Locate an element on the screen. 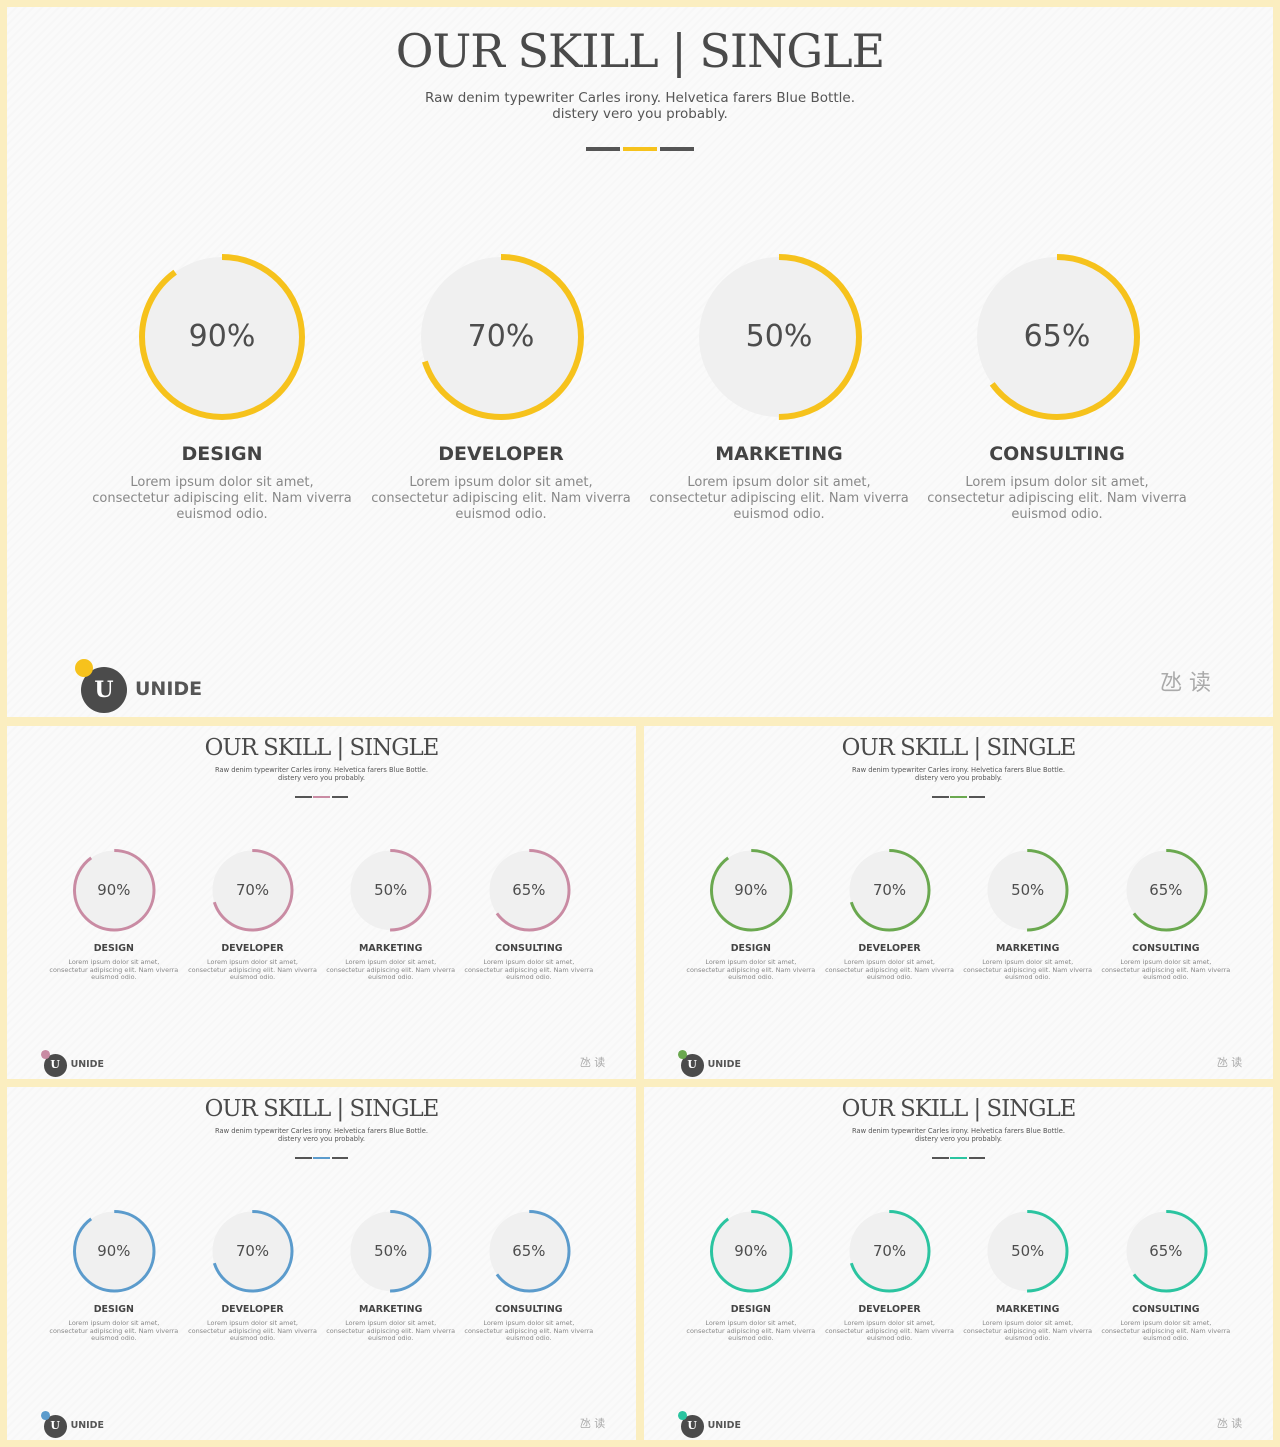  divider-accent-segment is located at coordinates (322, 796).